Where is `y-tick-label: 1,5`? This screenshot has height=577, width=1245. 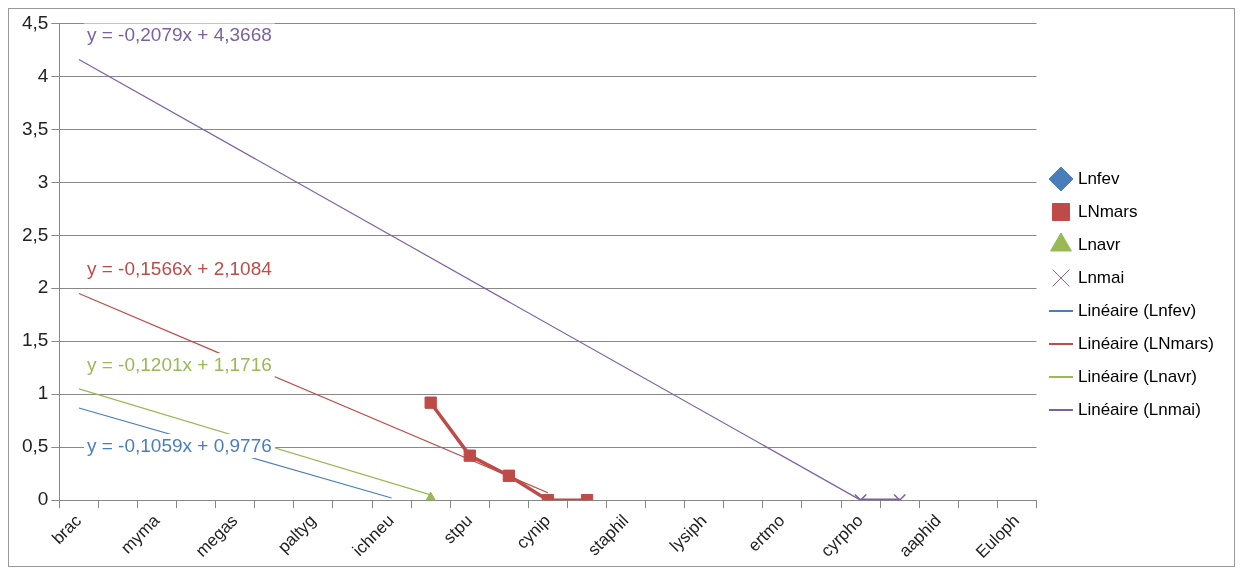
y-tick-label: 1,5 is located at coordinates (35, 340).